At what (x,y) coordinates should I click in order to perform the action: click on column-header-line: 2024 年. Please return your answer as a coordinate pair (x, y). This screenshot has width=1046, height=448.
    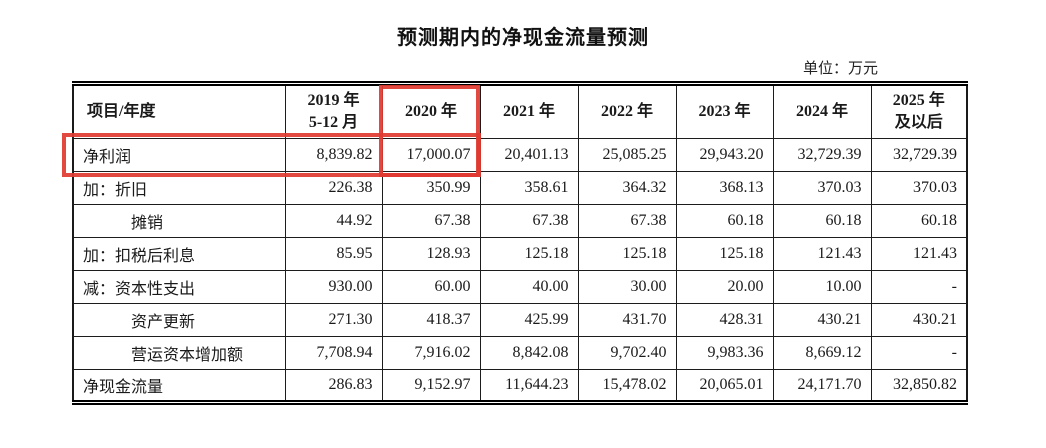
    Looking at the image, I should click on (821, 112).